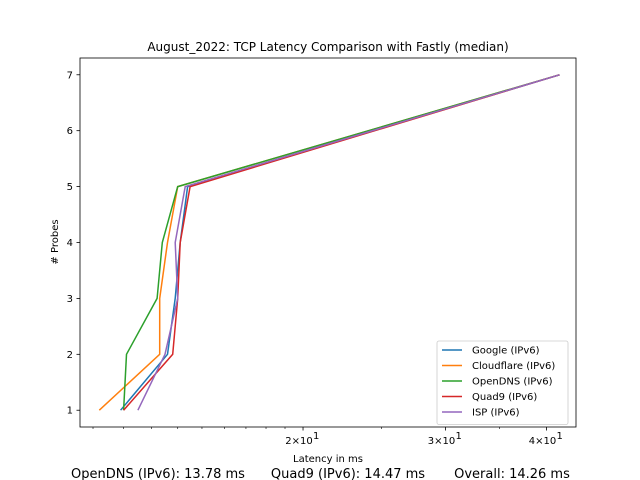 Image resolution: width=640 pixels, height=480 pixels. I want to click on y-tick-label: 7, so click(70, 75).